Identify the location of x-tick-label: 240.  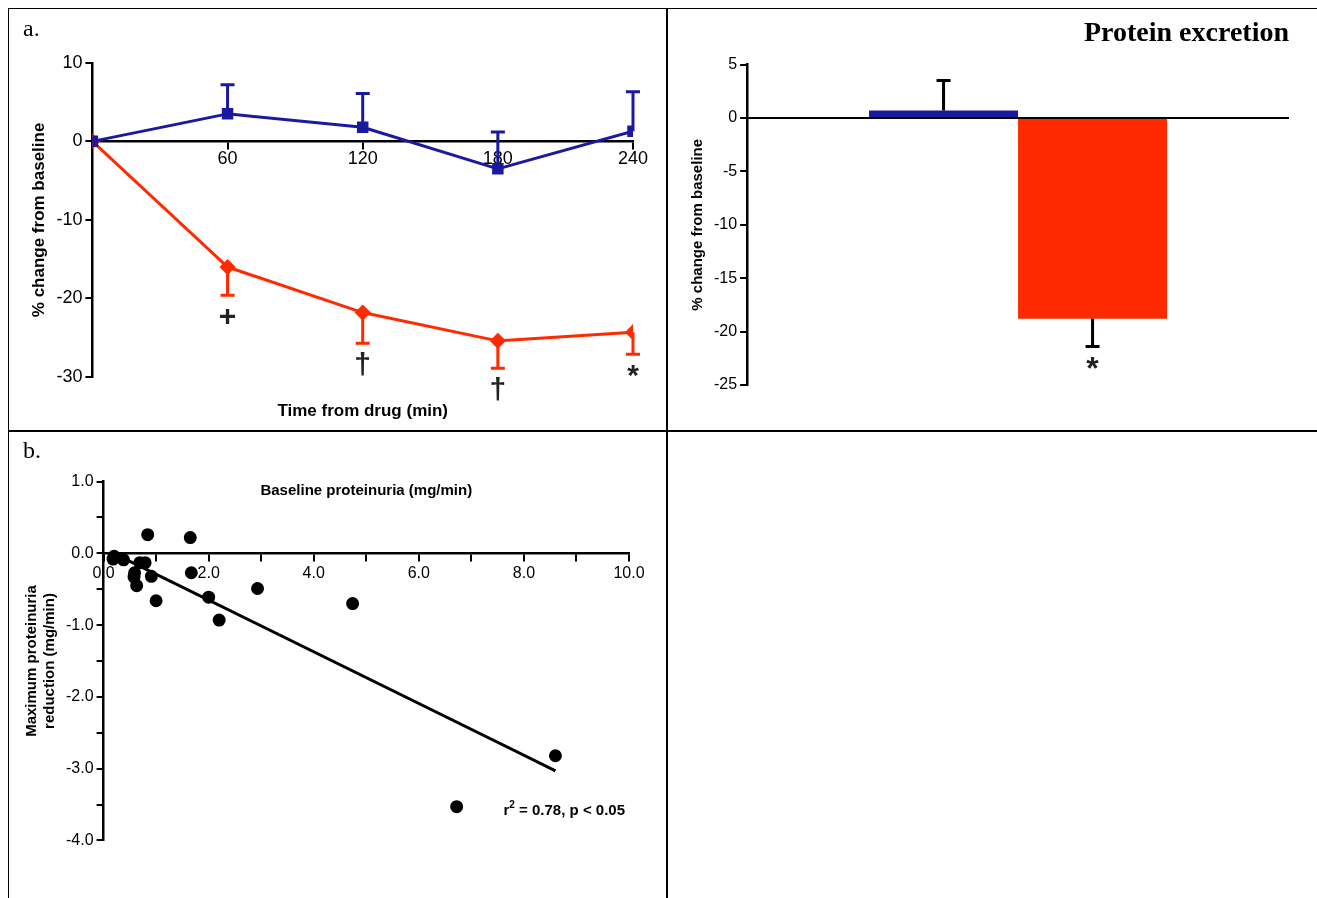
(633, 158).